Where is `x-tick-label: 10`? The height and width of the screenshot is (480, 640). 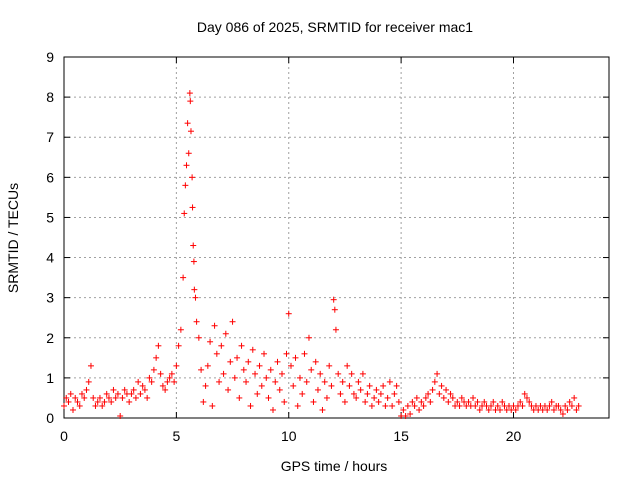 x-tick-label: 10 is located at coordinates (289, 436).